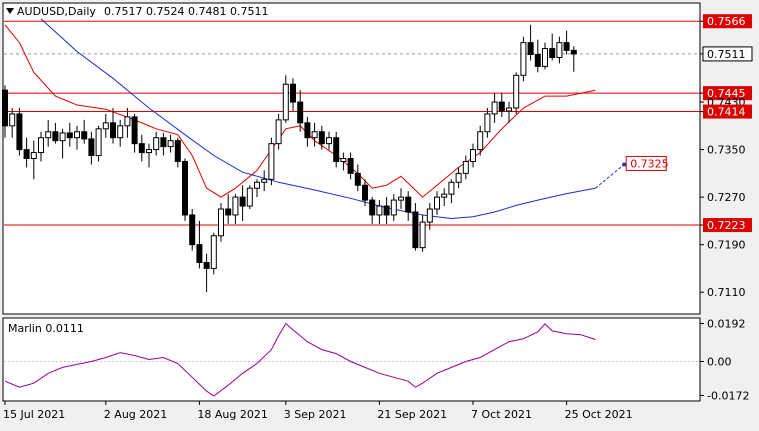 This screenshot has width=759, height=431. What do you see at coordinates (610, 176) in the screenshot?
I see `forecast-line` at bounding box center [610, 176].